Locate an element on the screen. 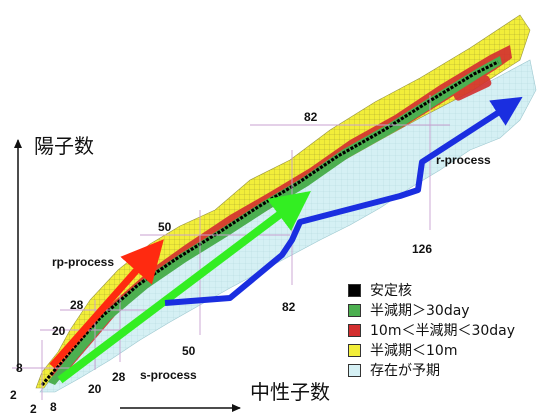  n-magic-50: 50 is located at coordinates (189, 351).